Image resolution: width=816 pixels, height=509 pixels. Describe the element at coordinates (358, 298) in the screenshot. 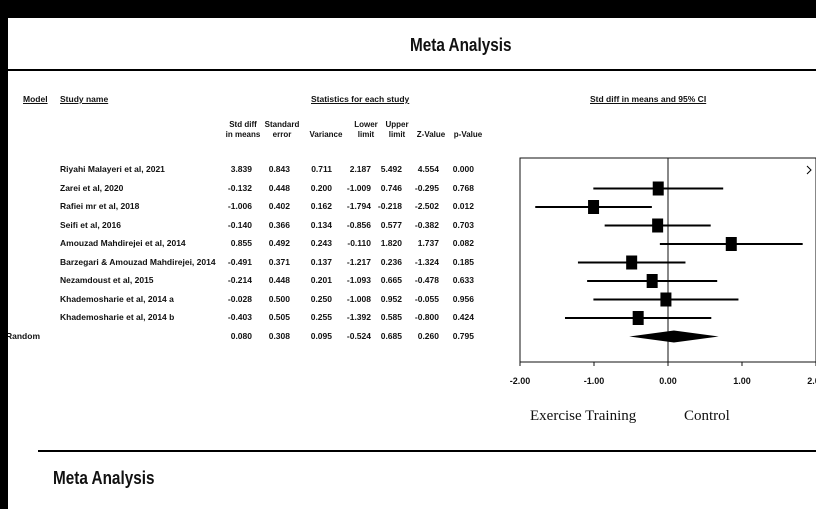

I see `lower-limit-value: -1.008` at that location.